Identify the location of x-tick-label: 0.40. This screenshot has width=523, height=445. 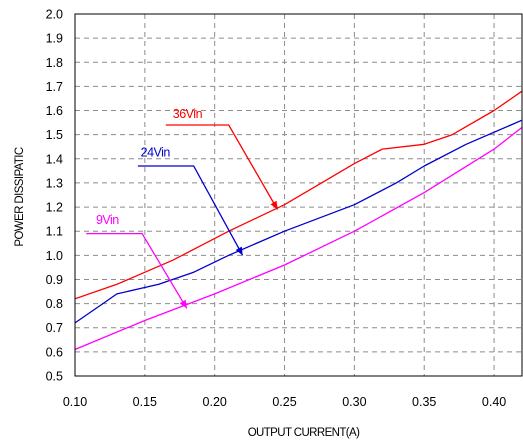
(494, 402).